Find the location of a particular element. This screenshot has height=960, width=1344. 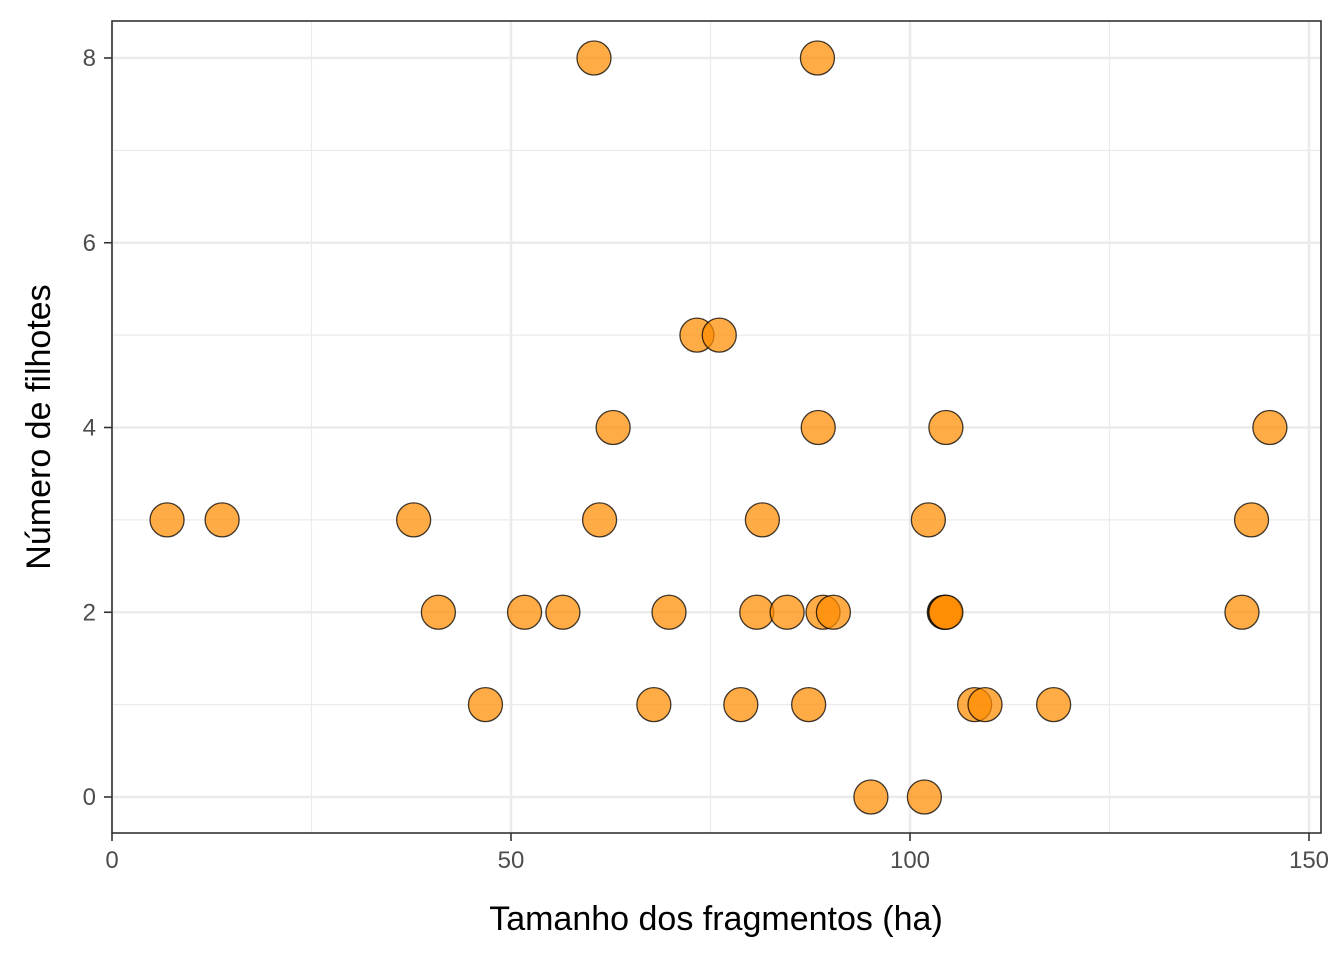

y-tick-label: 4 is located at coordinates (89, 428).